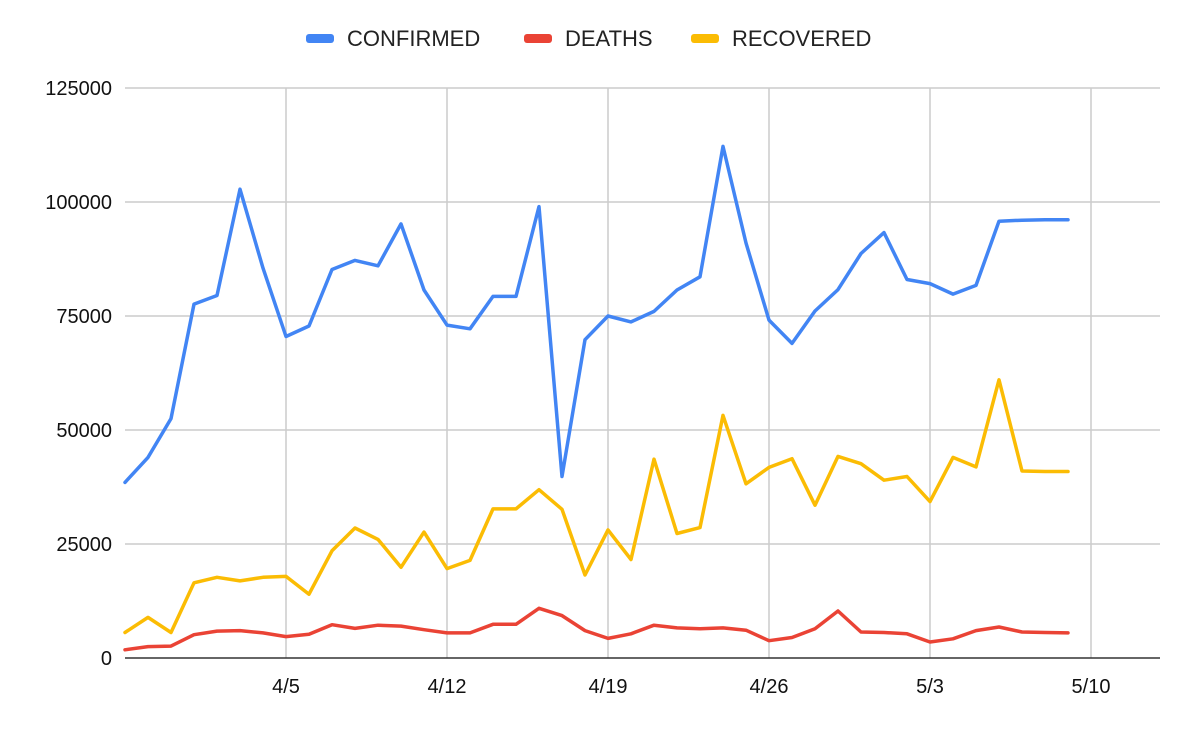  I want to click on legend-item-recovered: RECOVERED, so click(781, 38).